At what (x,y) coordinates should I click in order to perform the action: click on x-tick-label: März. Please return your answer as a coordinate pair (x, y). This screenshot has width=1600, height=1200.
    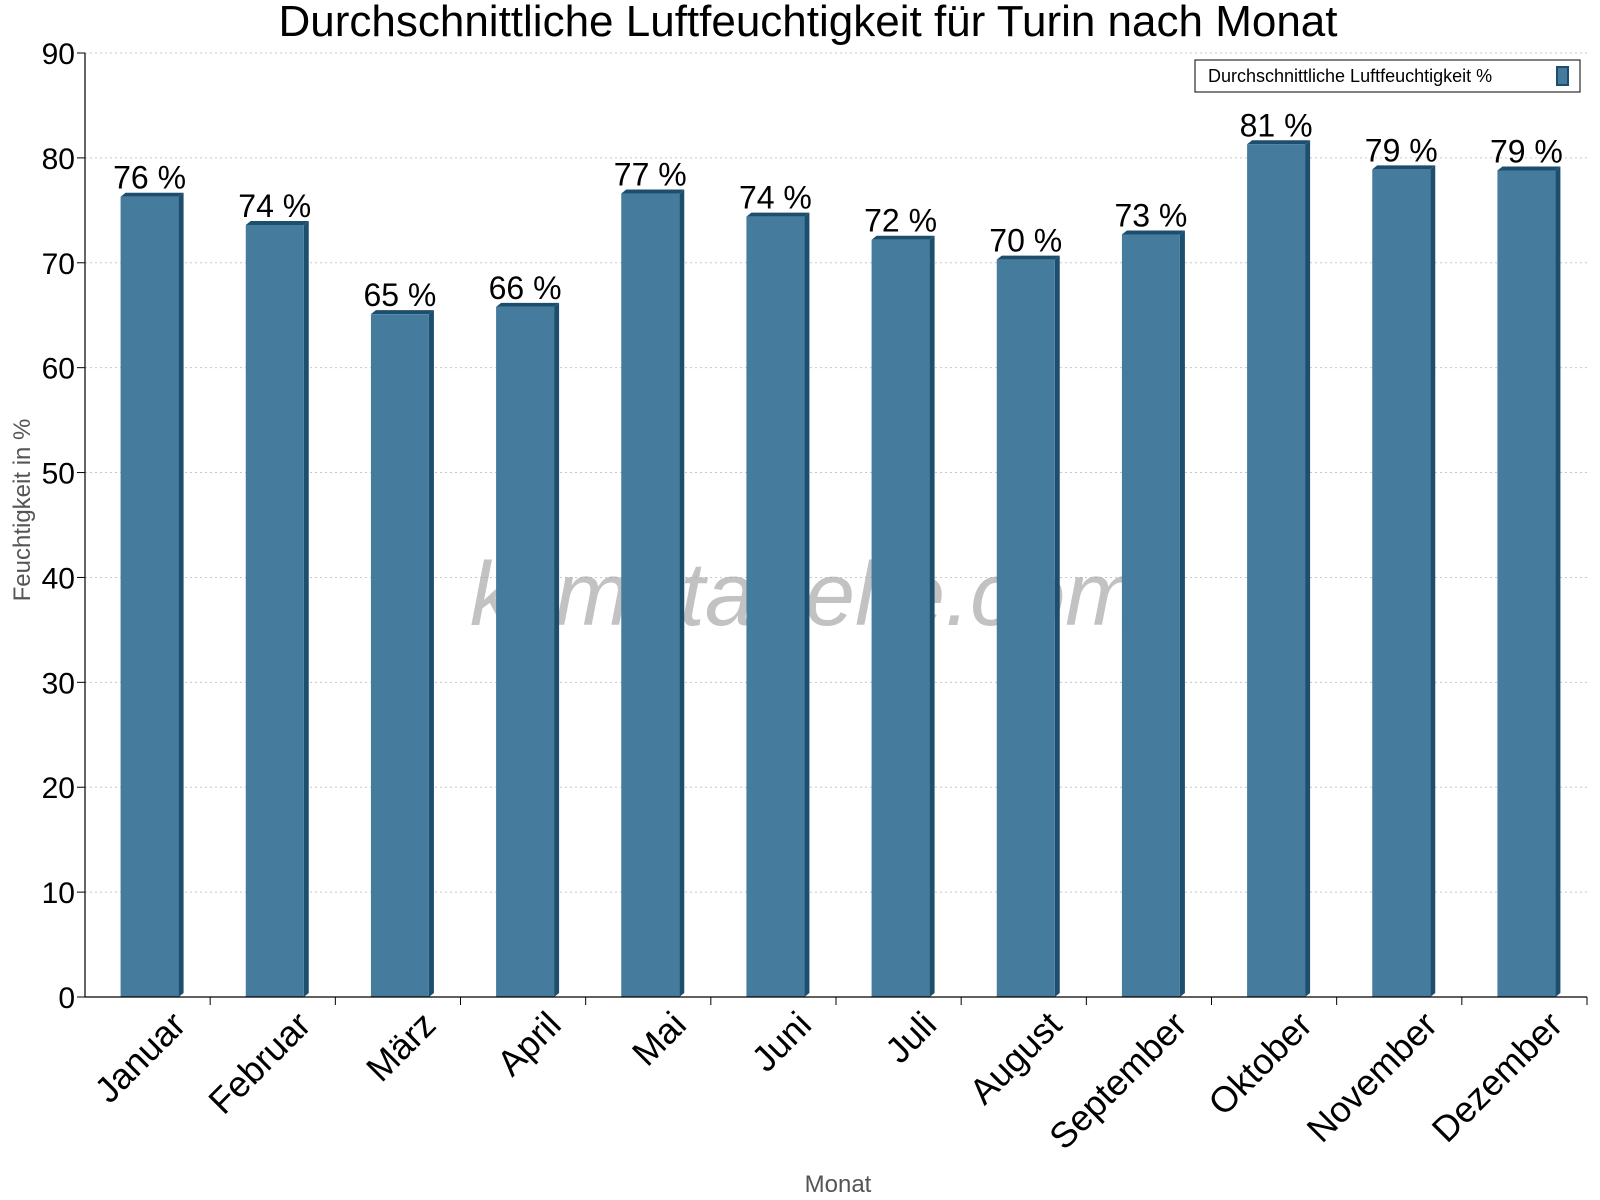
    Looking at the image, I should click on (401, 1047).